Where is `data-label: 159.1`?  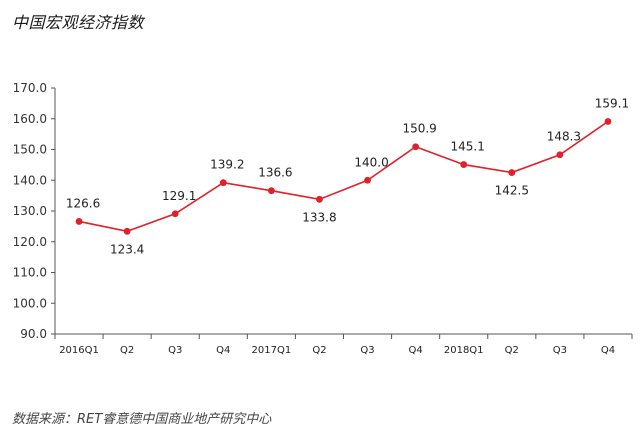 data-label: 159.1 is located at coordinates (612, 104).